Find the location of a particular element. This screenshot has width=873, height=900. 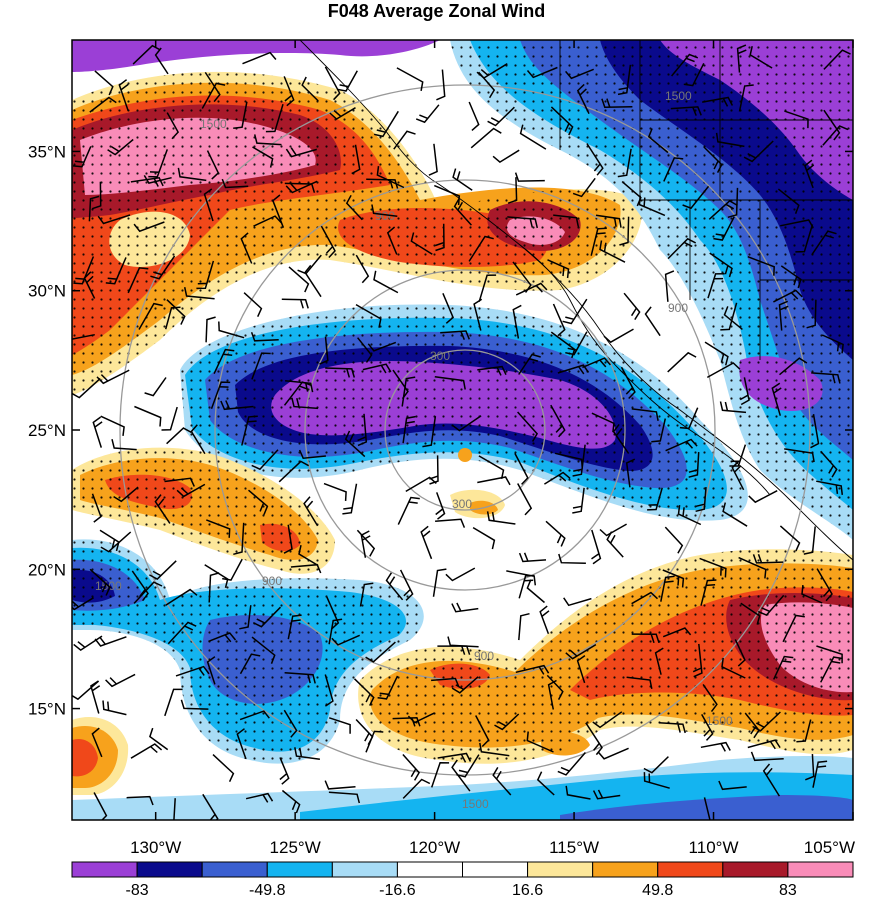

ring-label-300-bottom: 300 is located at coordinates (462, 504).